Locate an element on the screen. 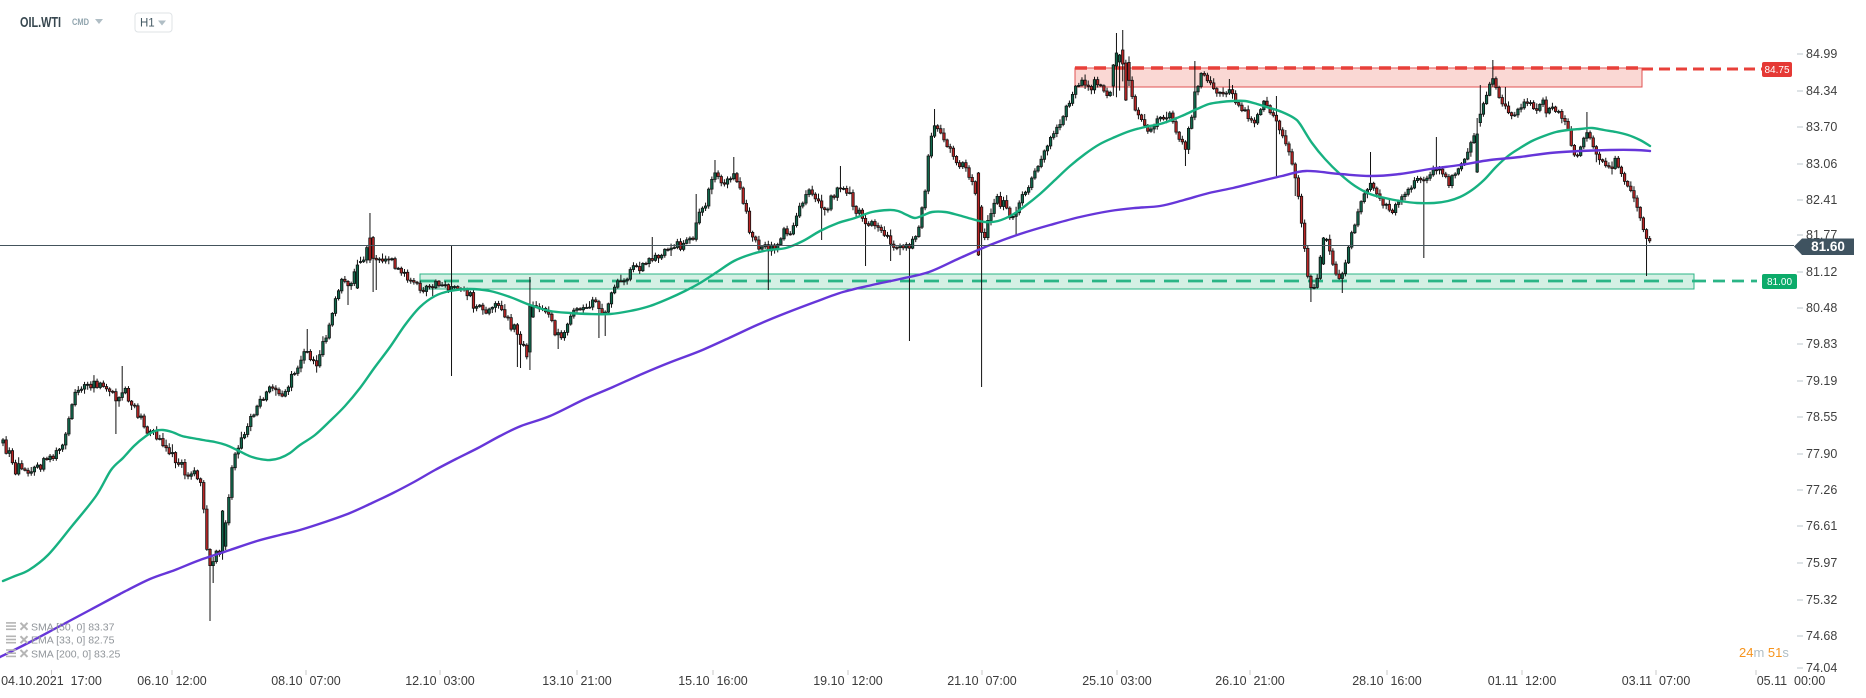 This screenshot has height=698, width=1866. svg-text: 06.10 12:00 is located at coordinates (172, 681).